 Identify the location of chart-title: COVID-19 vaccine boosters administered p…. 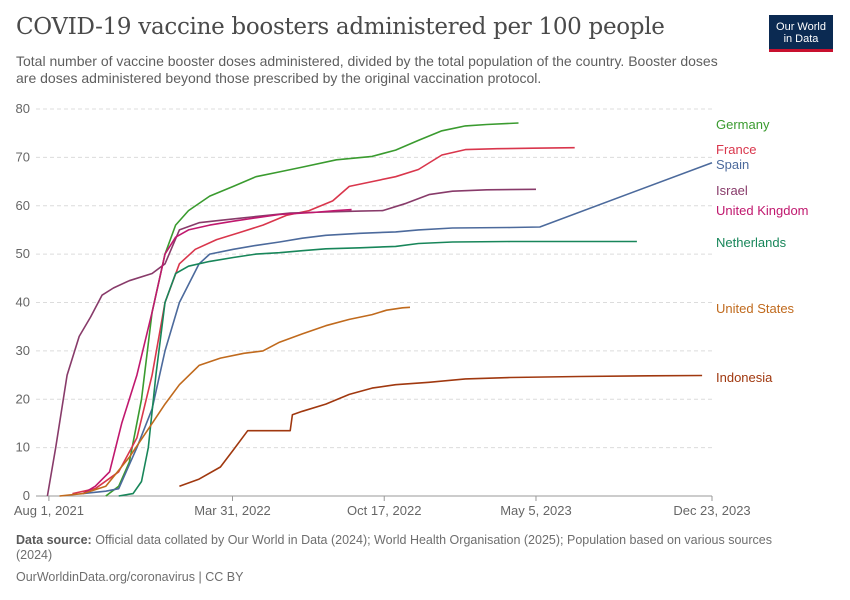
(340, 27).